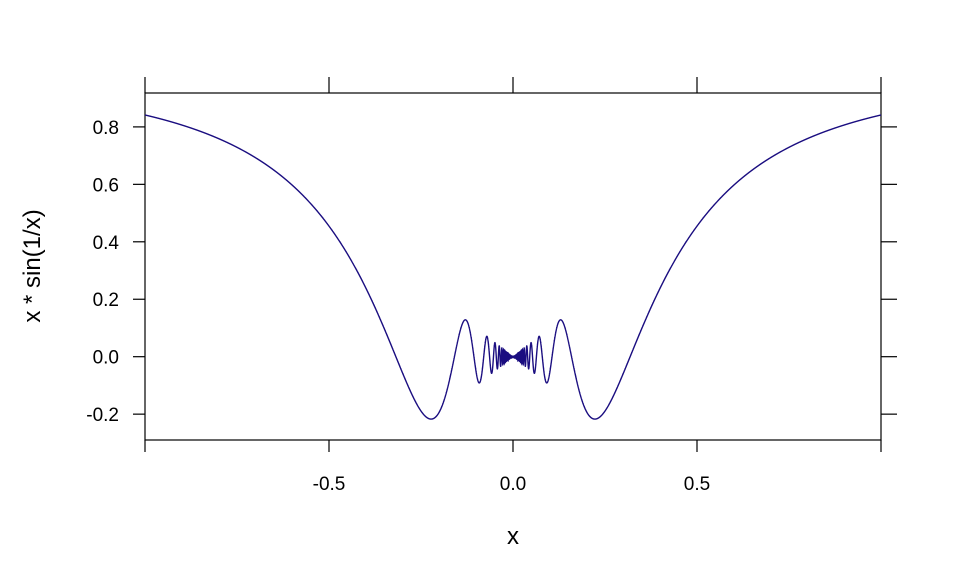 This screenshot has height=581, width=960. What do you see at coordinates (102, 415) in the screenshot?
I see `y-tick-label: -0.2` at bounding box center [102, 415].